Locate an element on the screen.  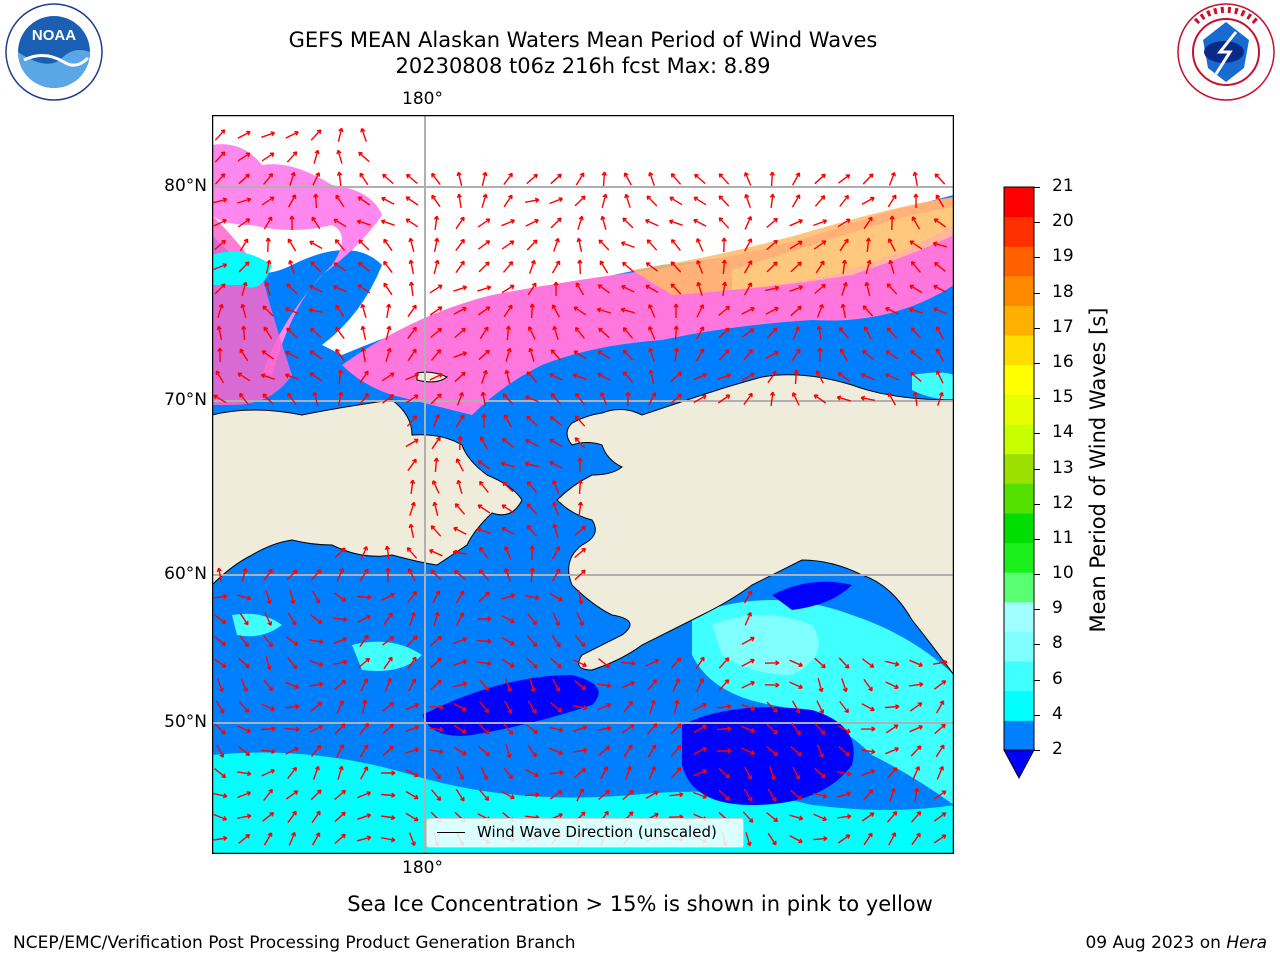
colorbar-tick-label: 18 is located at coordinates (1063, 291).